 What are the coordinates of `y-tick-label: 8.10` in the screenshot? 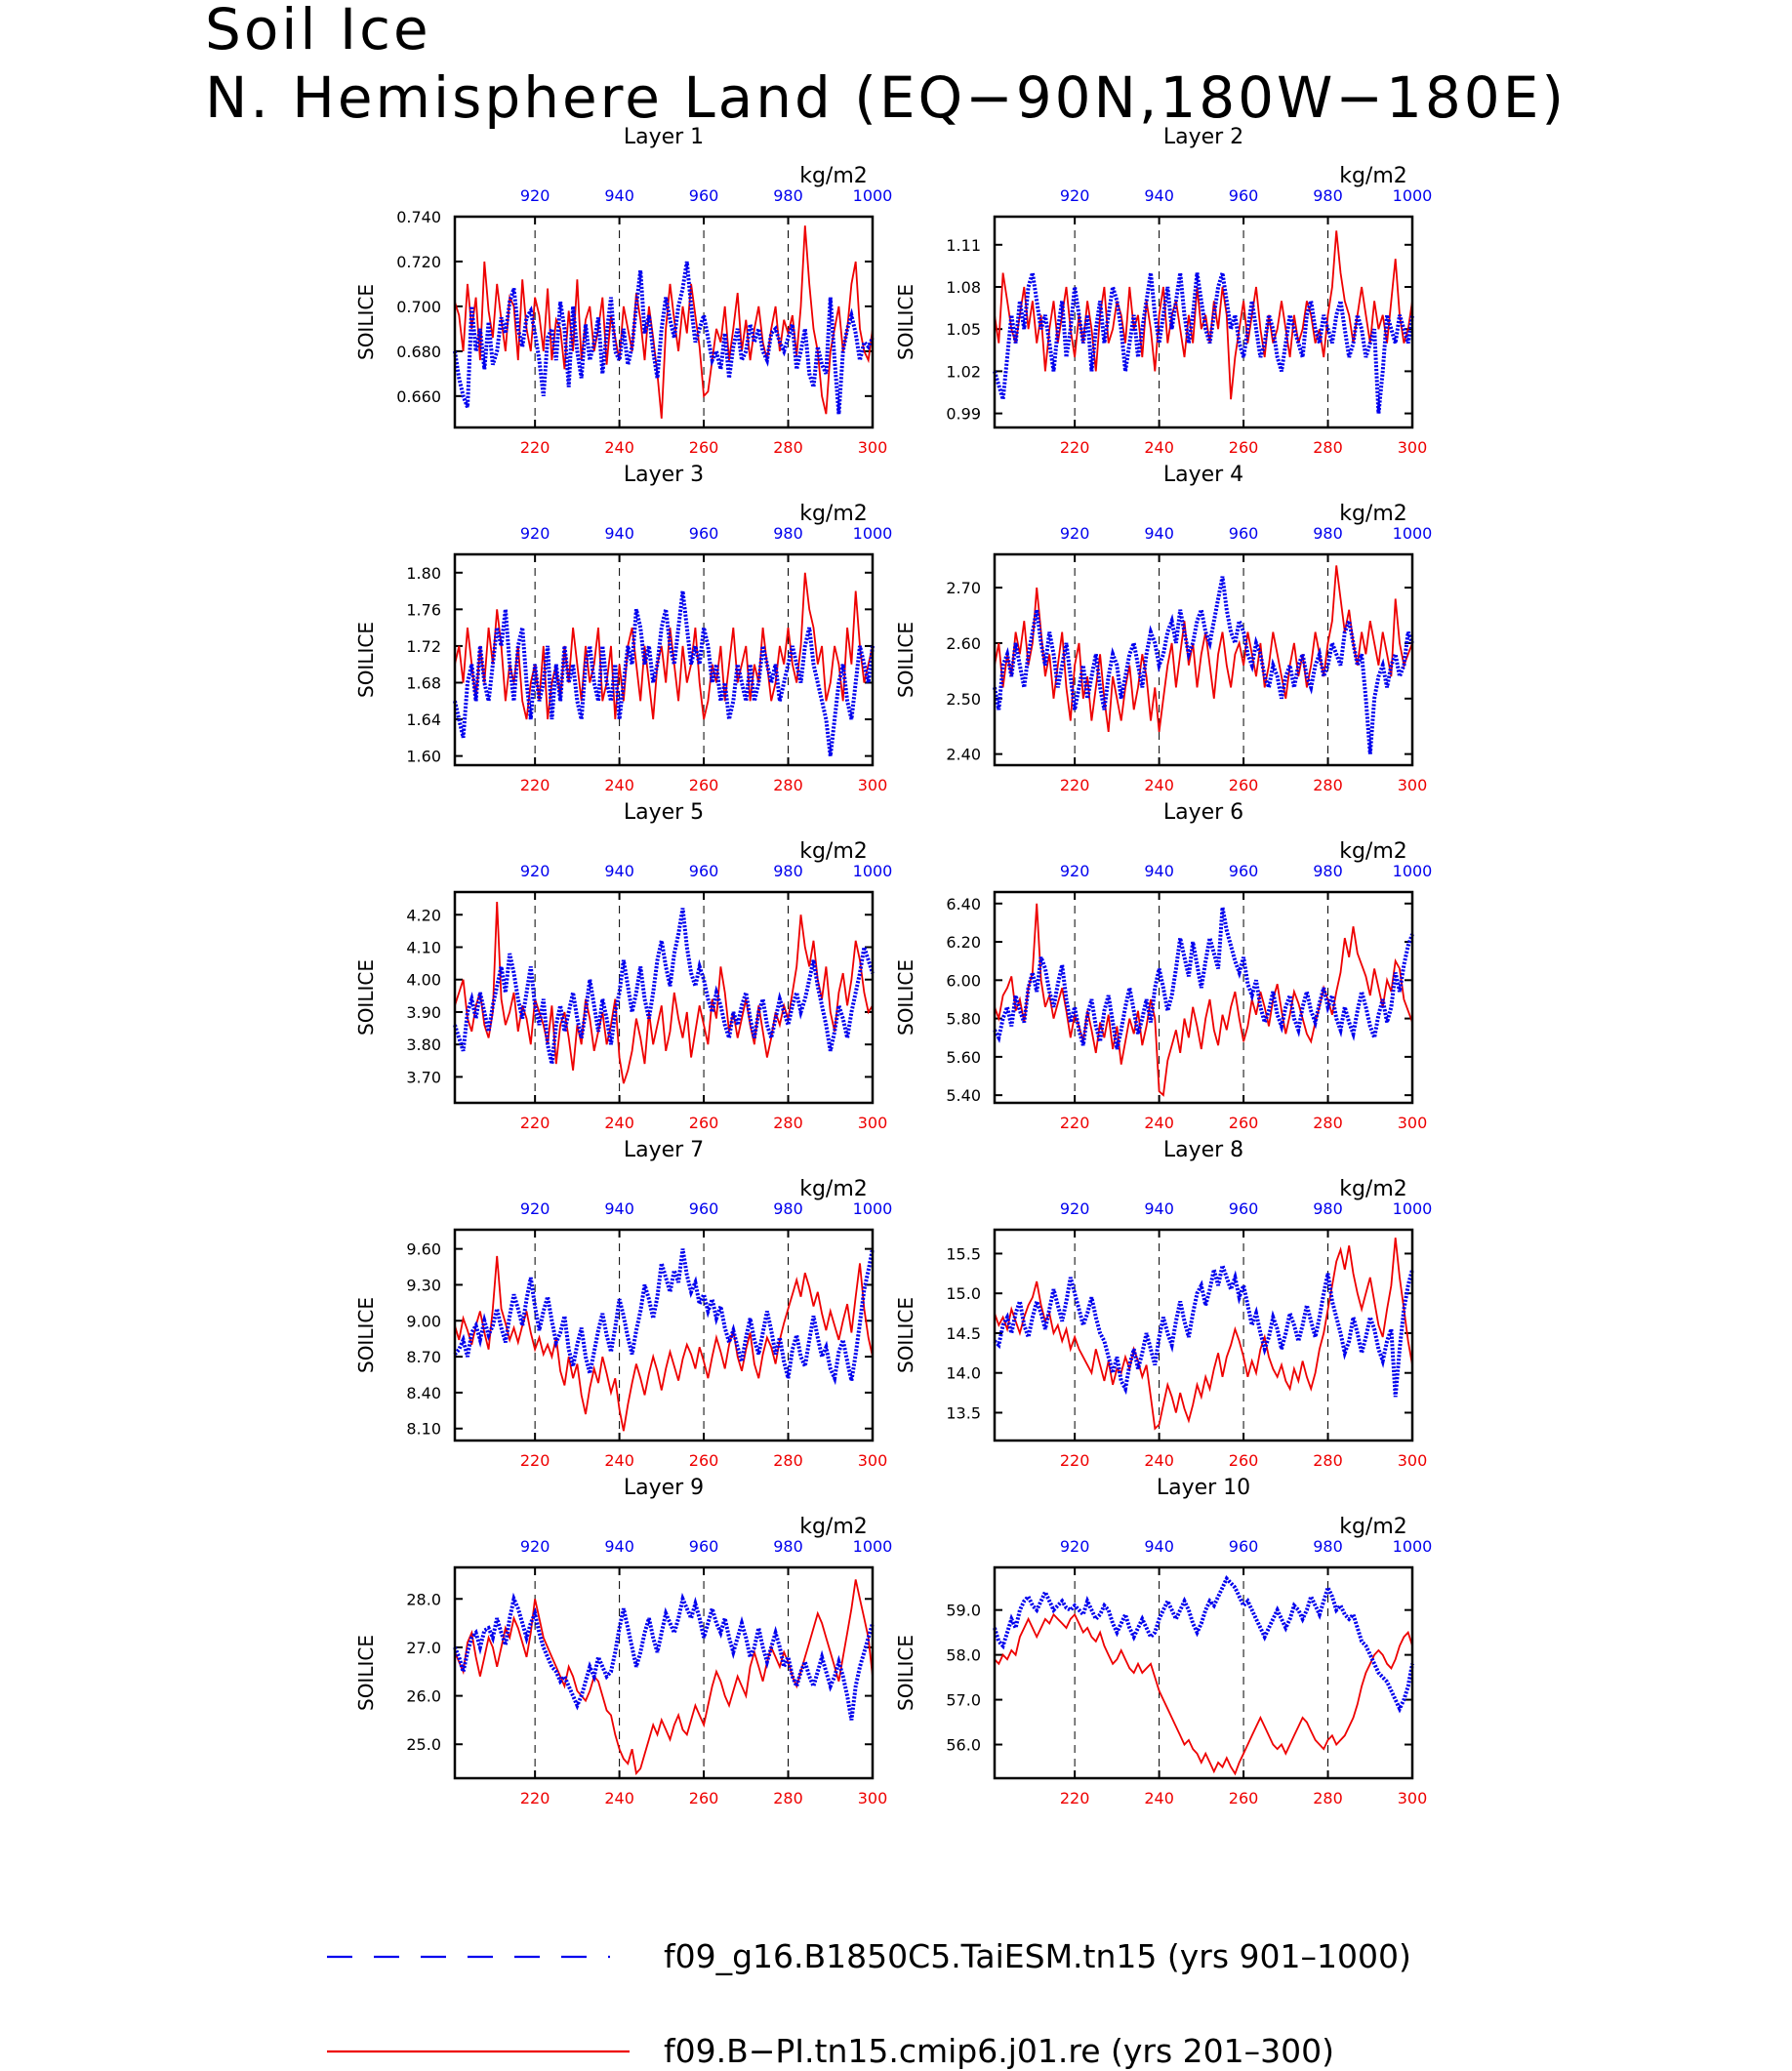 It's located at (423, 1429).